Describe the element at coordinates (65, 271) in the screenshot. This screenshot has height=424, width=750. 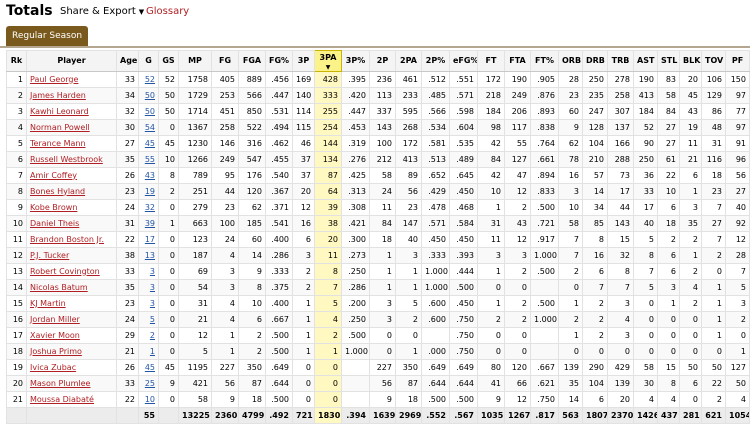
I see `player-link: Robert Covington` at that location.